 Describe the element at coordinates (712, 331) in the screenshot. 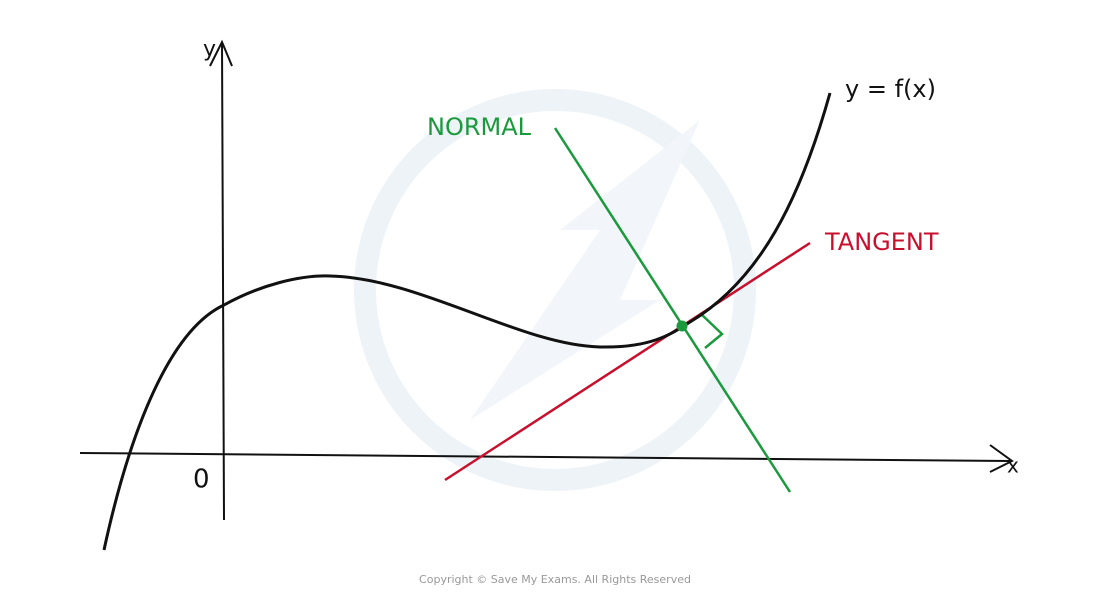

I see `right-angle` at that location.